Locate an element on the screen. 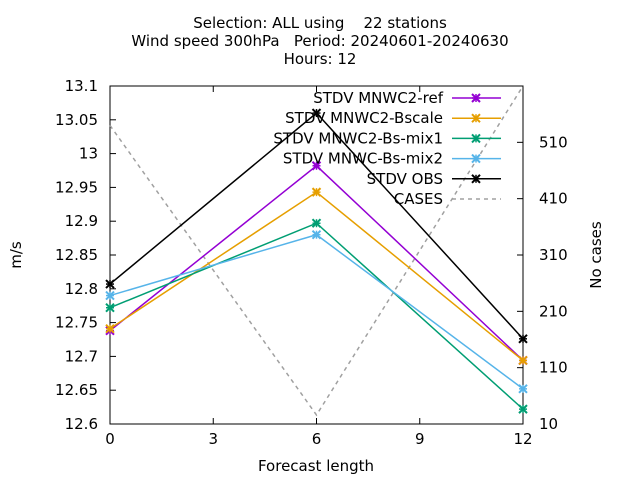 The width and height of the screenshot is (640, 480). x-tick-label: 0 is located at coordinates (110, 439).